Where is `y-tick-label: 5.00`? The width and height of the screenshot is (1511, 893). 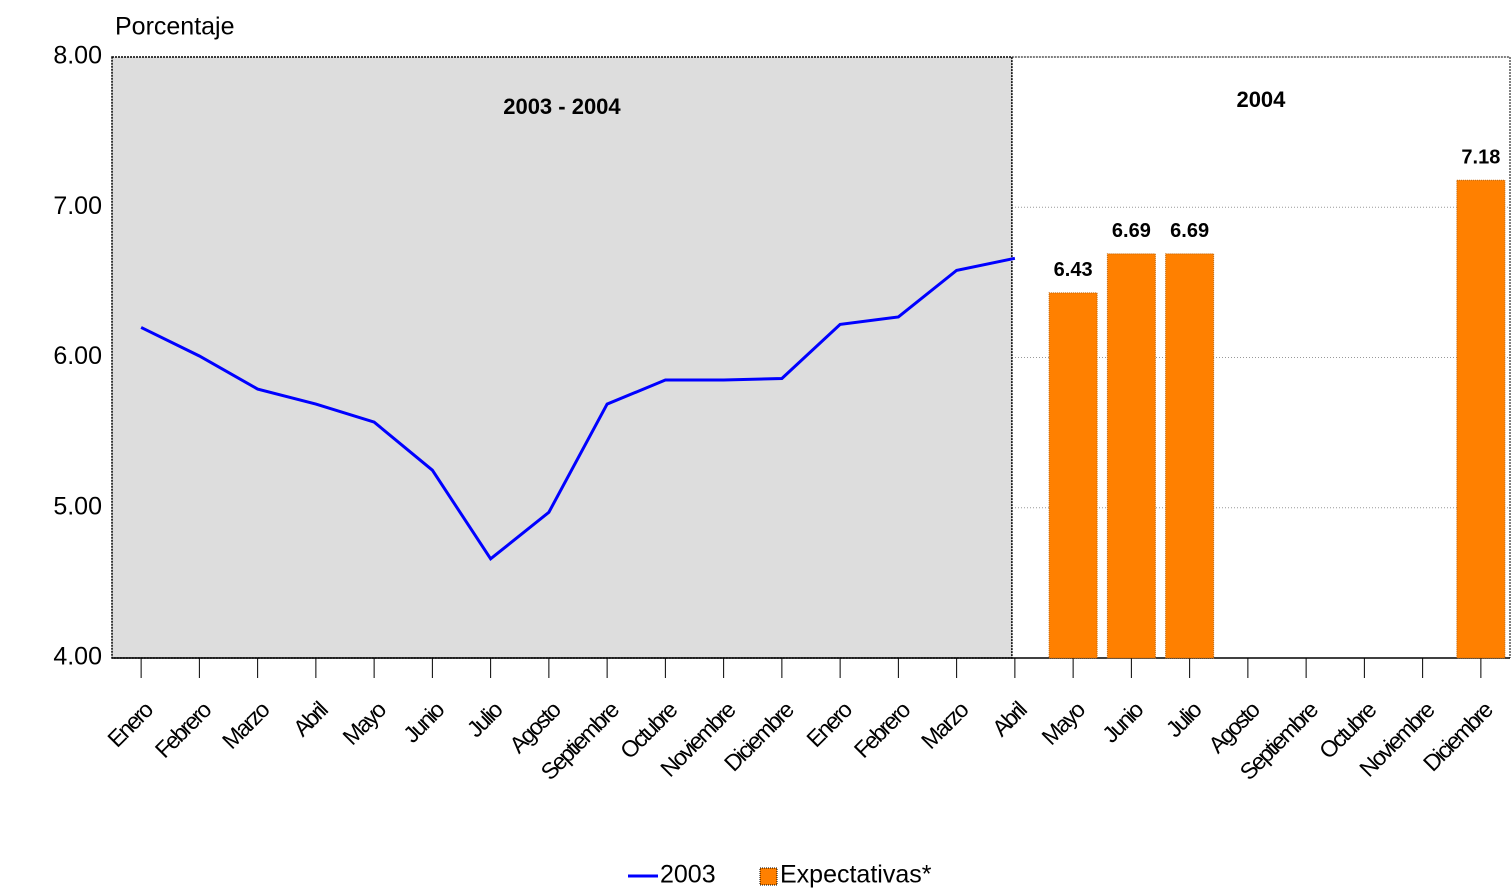
y-tick-label: 5.00 is located at coordinates (77, 506).